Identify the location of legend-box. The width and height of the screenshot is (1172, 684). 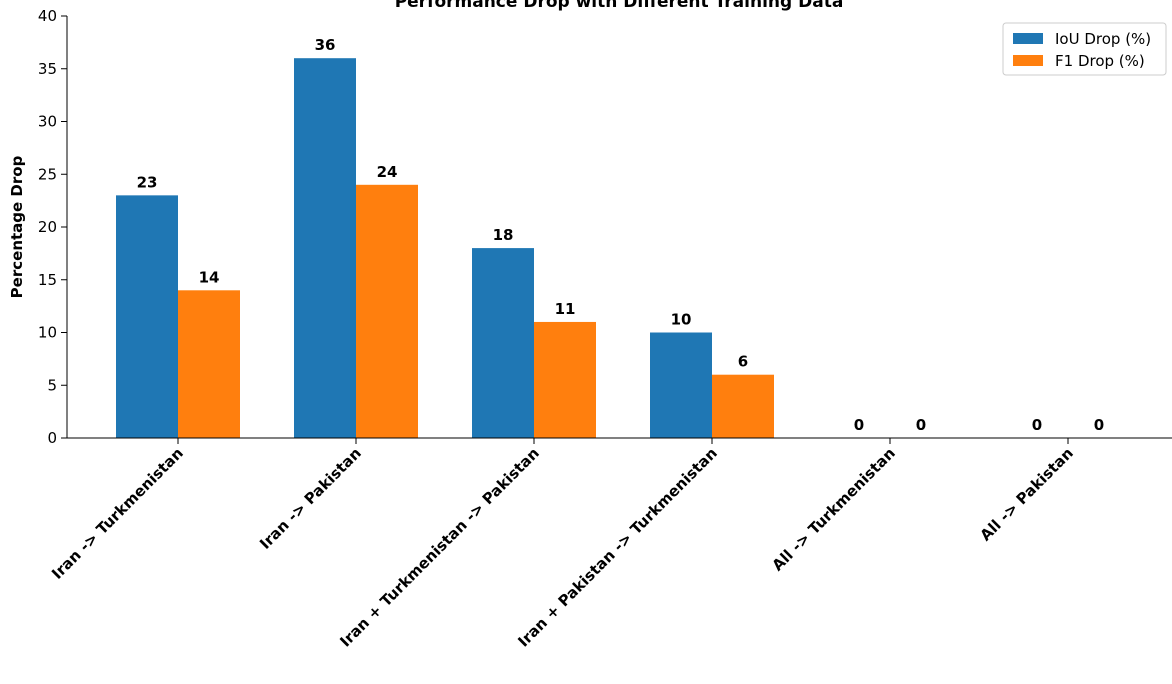
(1084, 49).